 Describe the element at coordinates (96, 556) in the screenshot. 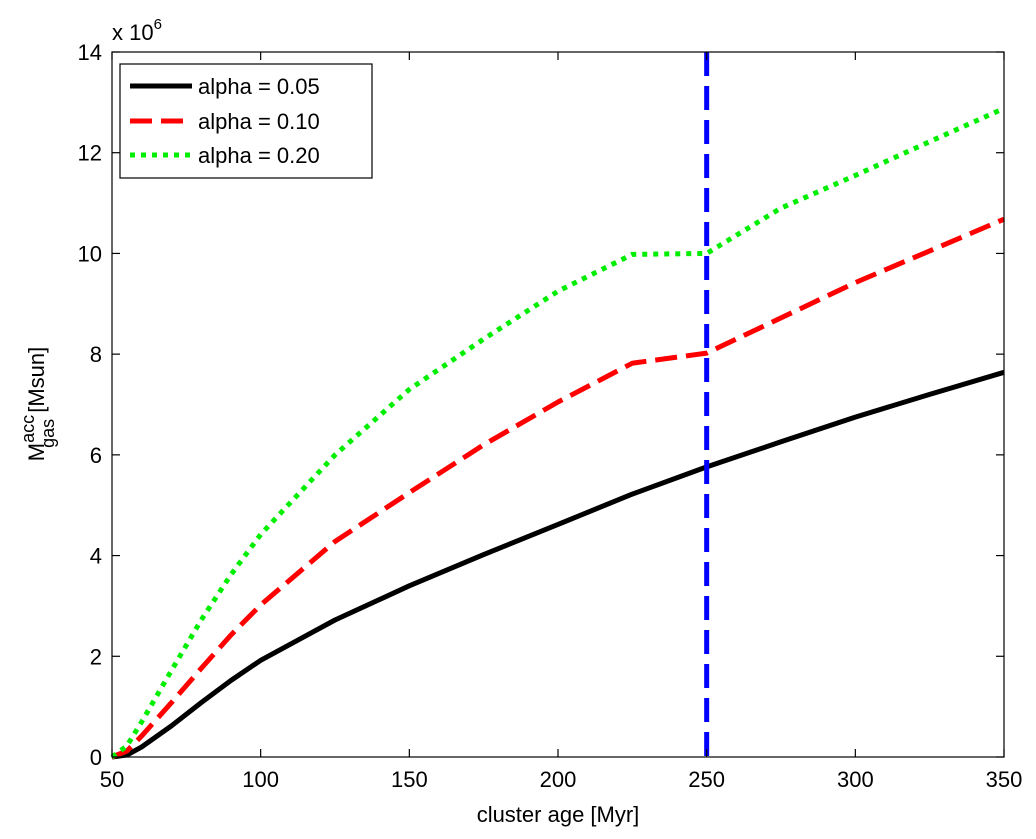

I see `y-tick-label-4: 4` at that location.